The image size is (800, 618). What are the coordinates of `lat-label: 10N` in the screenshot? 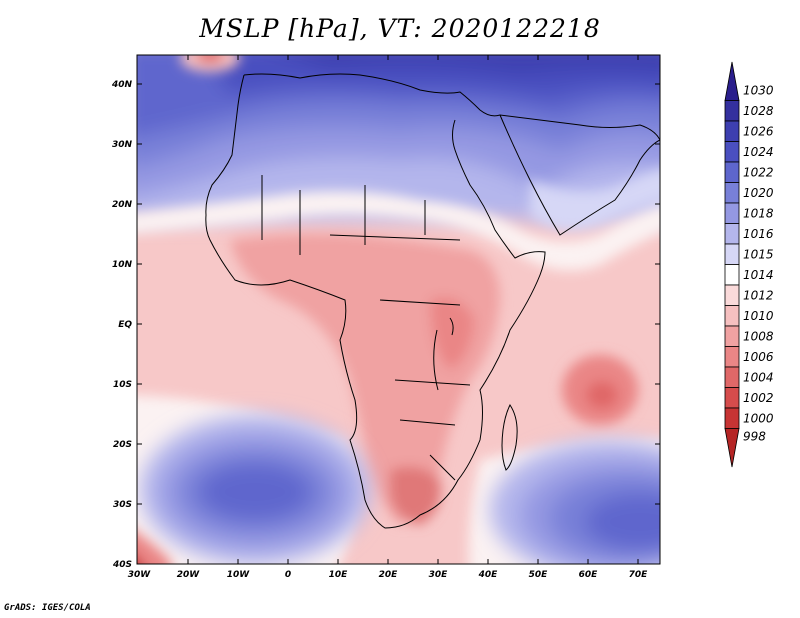 It's located at (386, 265).